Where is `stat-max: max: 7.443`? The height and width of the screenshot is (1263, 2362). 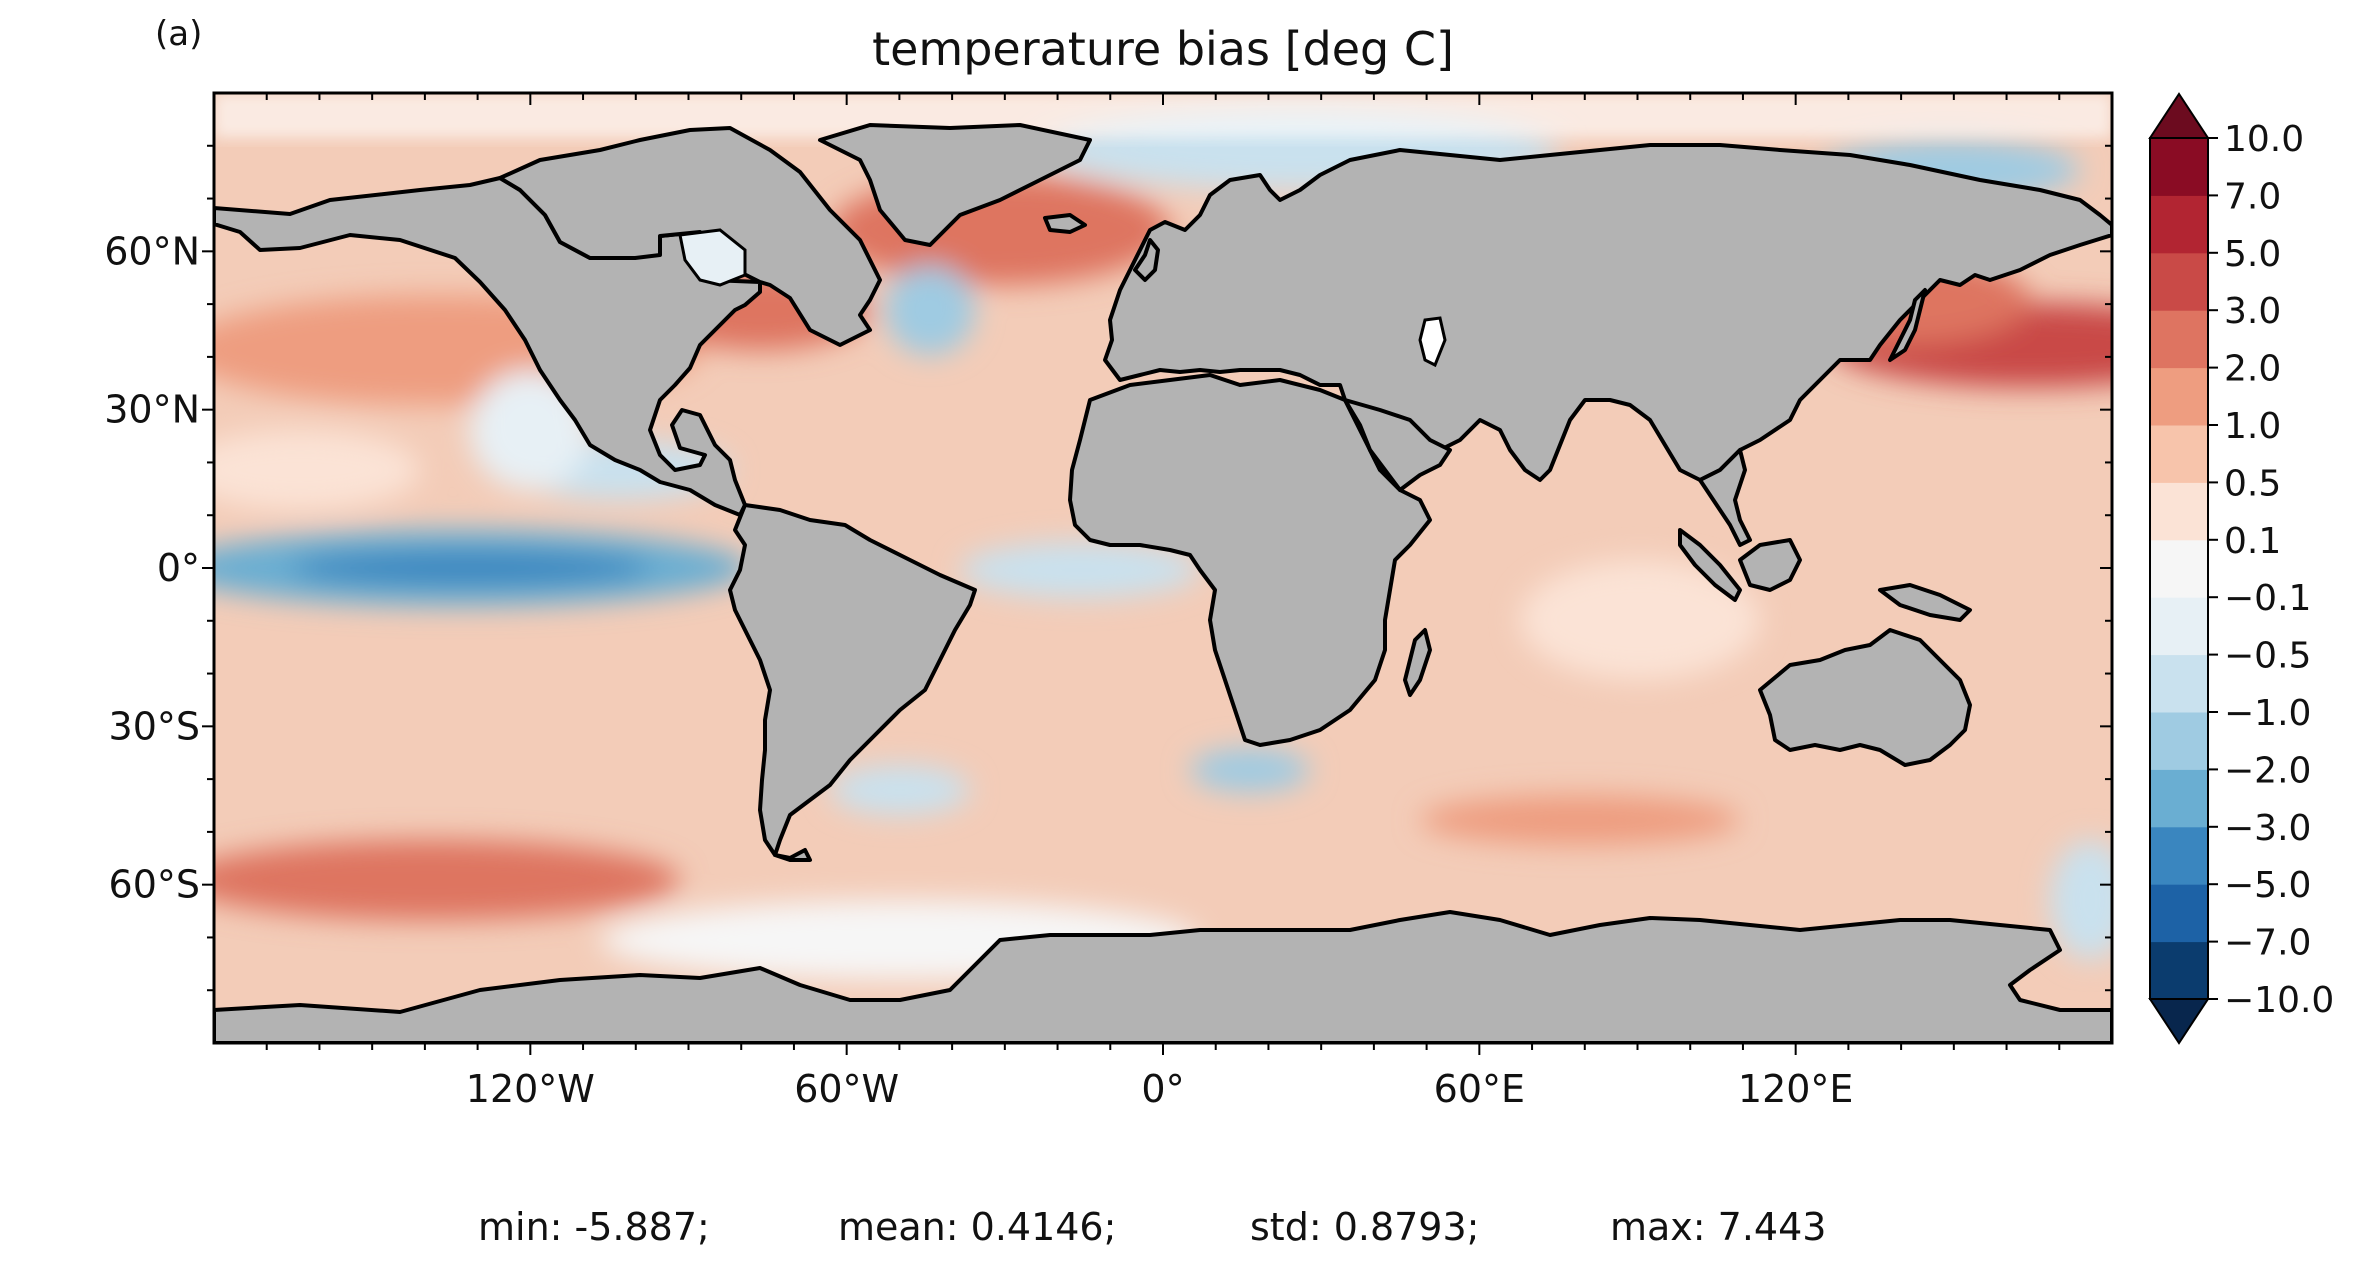 stat-max: max: 7.443 is located at coordinates (1718, 1227).